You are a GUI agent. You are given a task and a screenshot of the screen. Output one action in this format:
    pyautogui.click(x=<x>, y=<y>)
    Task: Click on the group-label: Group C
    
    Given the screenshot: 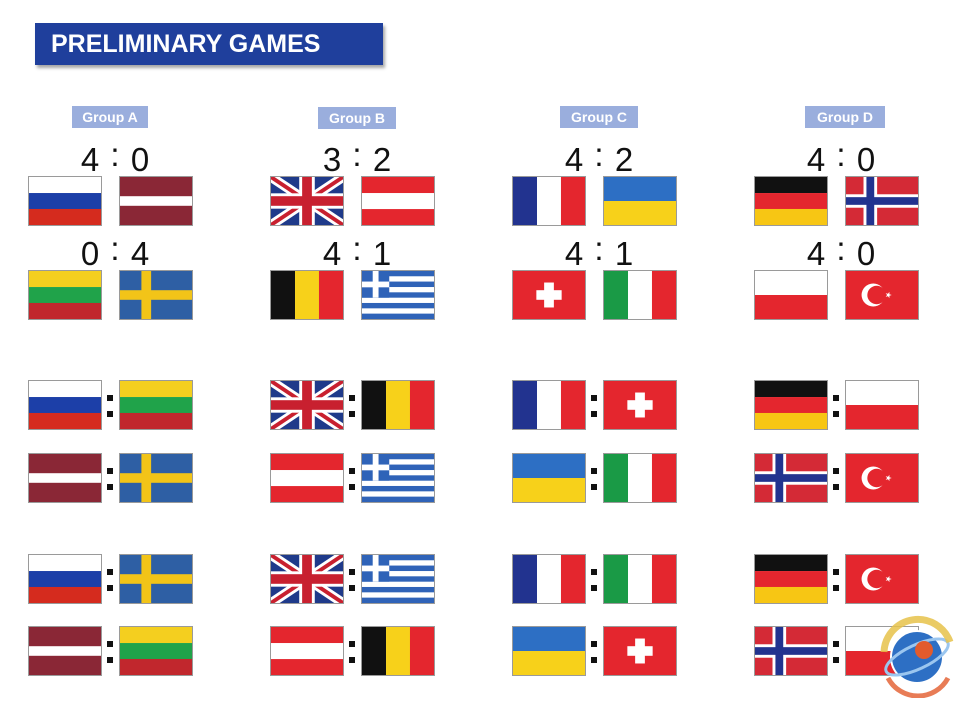 What is the action you would take?
    pyautogui.click(x=599, y=117)
    